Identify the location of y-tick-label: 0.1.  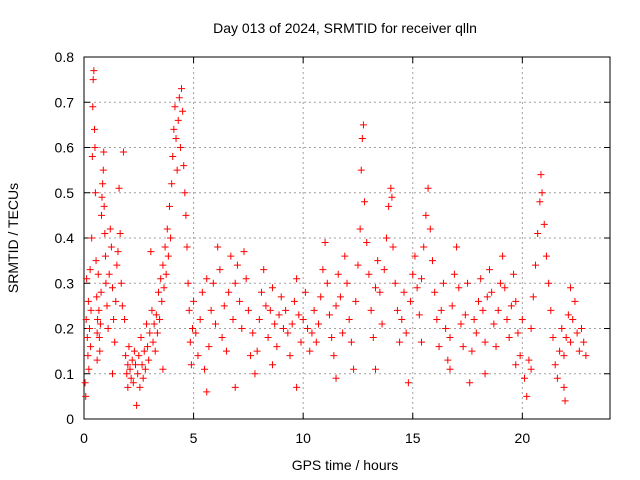
(65, 374).